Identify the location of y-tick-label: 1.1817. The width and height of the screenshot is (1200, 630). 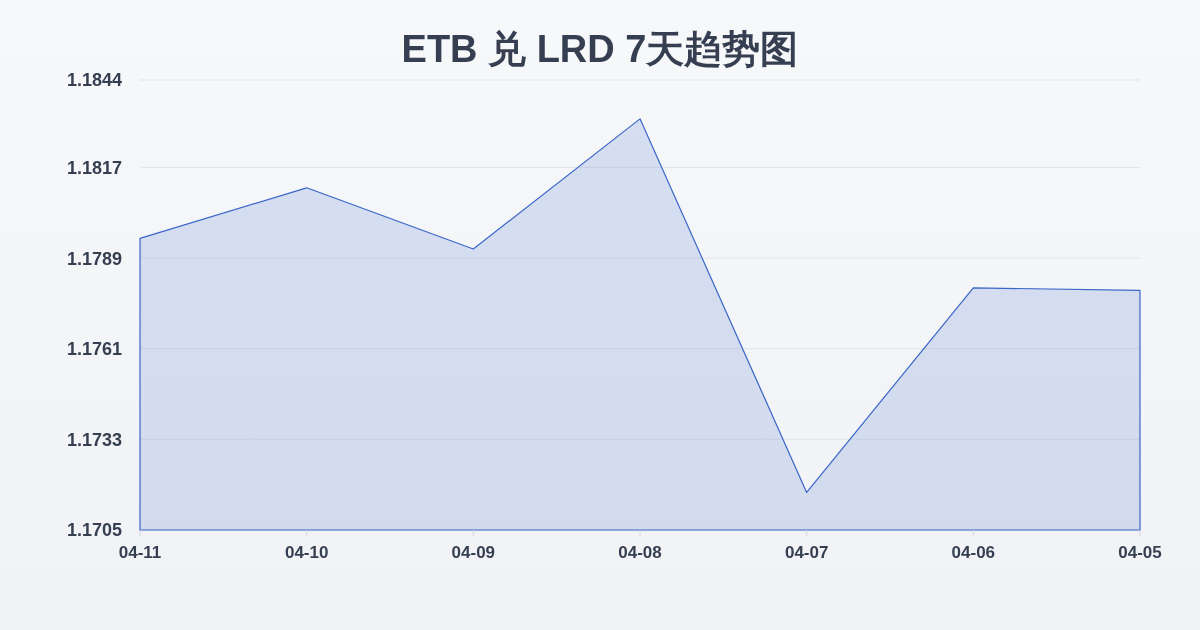
(94, 167).